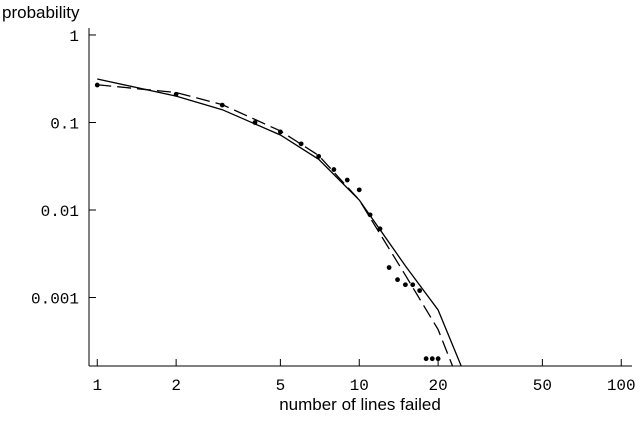 This screenshot has width=642, height=421. Describe the element at coordinates (64, 124) in the screenshot. I see `y-tick-label: 0.1` at that location.